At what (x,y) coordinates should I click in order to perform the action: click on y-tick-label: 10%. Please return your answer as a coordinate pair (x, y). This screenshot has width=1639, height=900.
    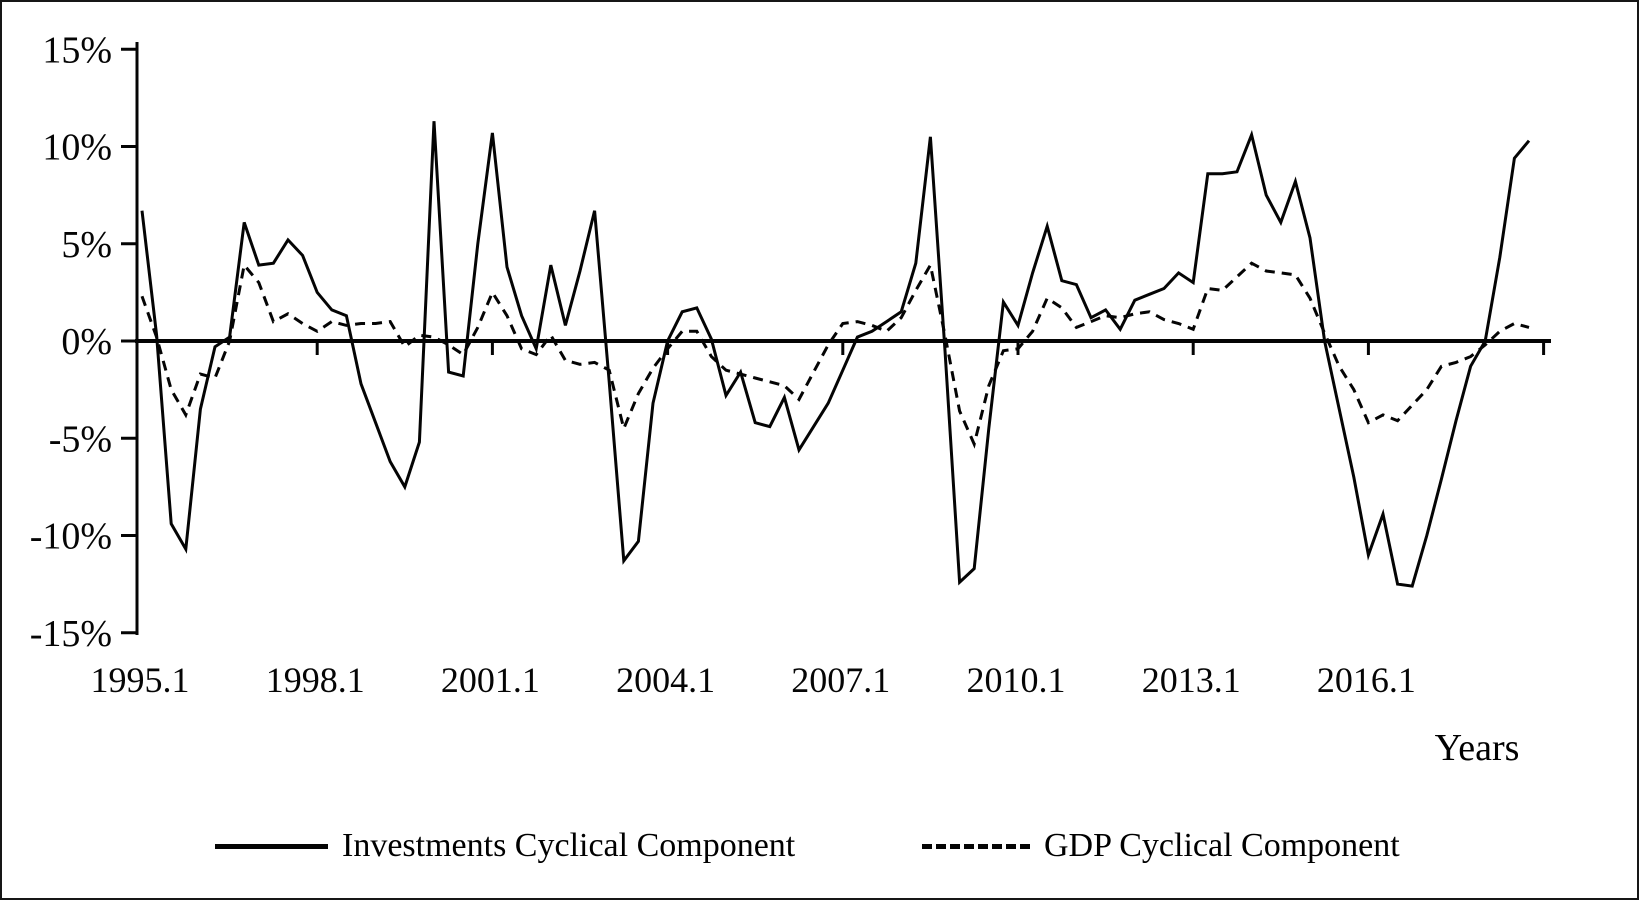
    Looking at the image, I should click on (77, 148).